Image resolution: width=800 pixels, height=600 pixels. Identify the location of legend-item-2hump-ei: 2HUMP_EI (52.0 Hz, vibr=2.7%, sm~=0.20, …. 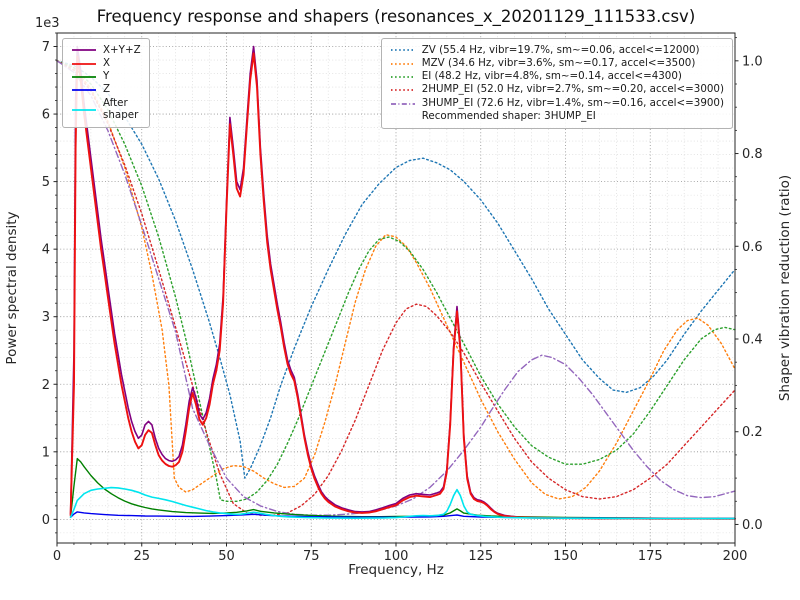
(557, 90).